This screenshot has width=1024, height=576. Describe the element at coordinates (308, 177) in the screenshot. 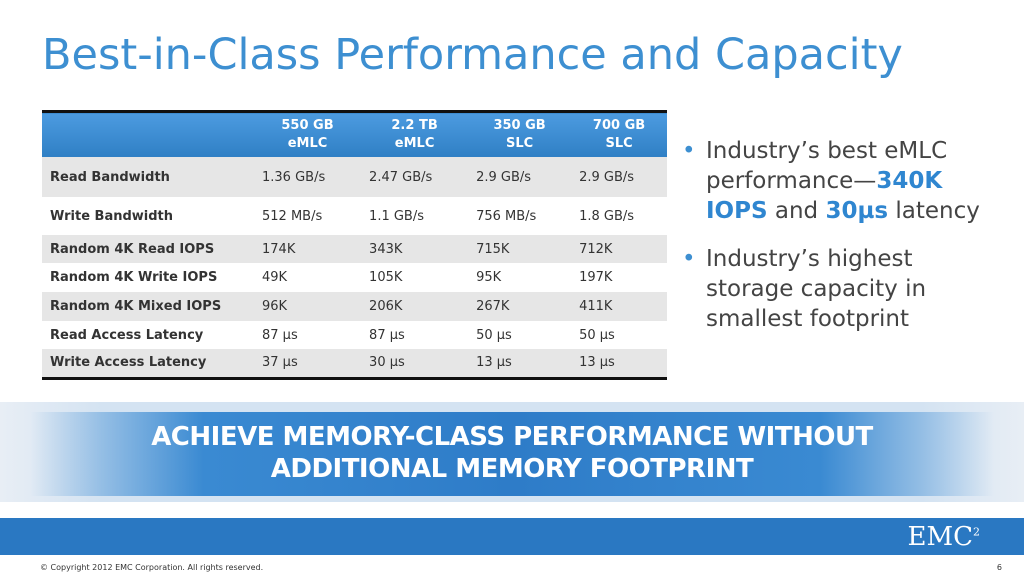

I see `cell: 1.36 GB/s` at that location.